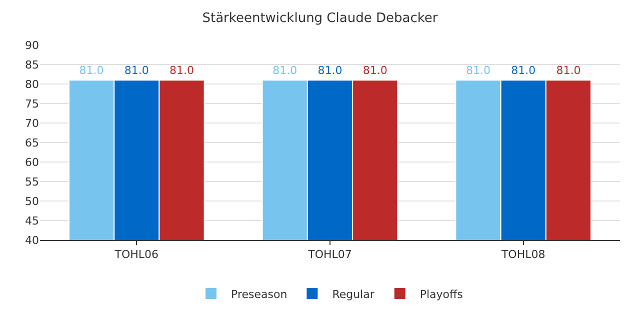 The height and width of the screenshot is (320, 640). Describe the element at coordinates (136, 255) in the screenshot. I see `x-tick-label: TOHL06` at that location.